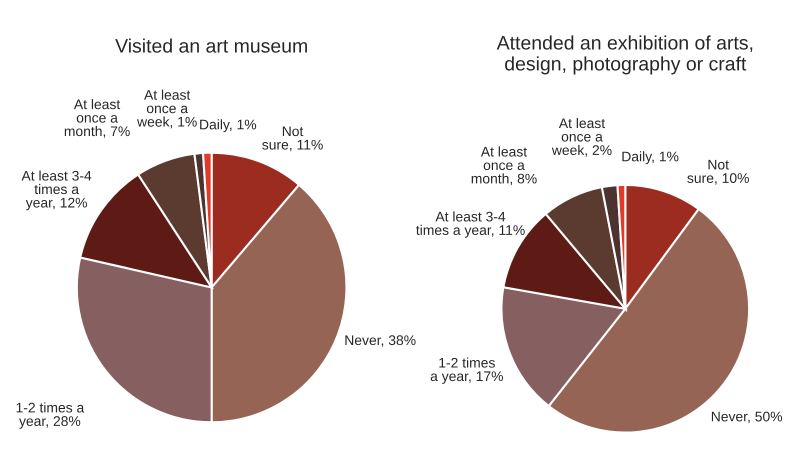 This screenshot has width=790, height=459. What do you see at coordinates (292, 139) in the screenshot?
I see `slice-label: Not sure, 11%` at bounding box center [292, 139].